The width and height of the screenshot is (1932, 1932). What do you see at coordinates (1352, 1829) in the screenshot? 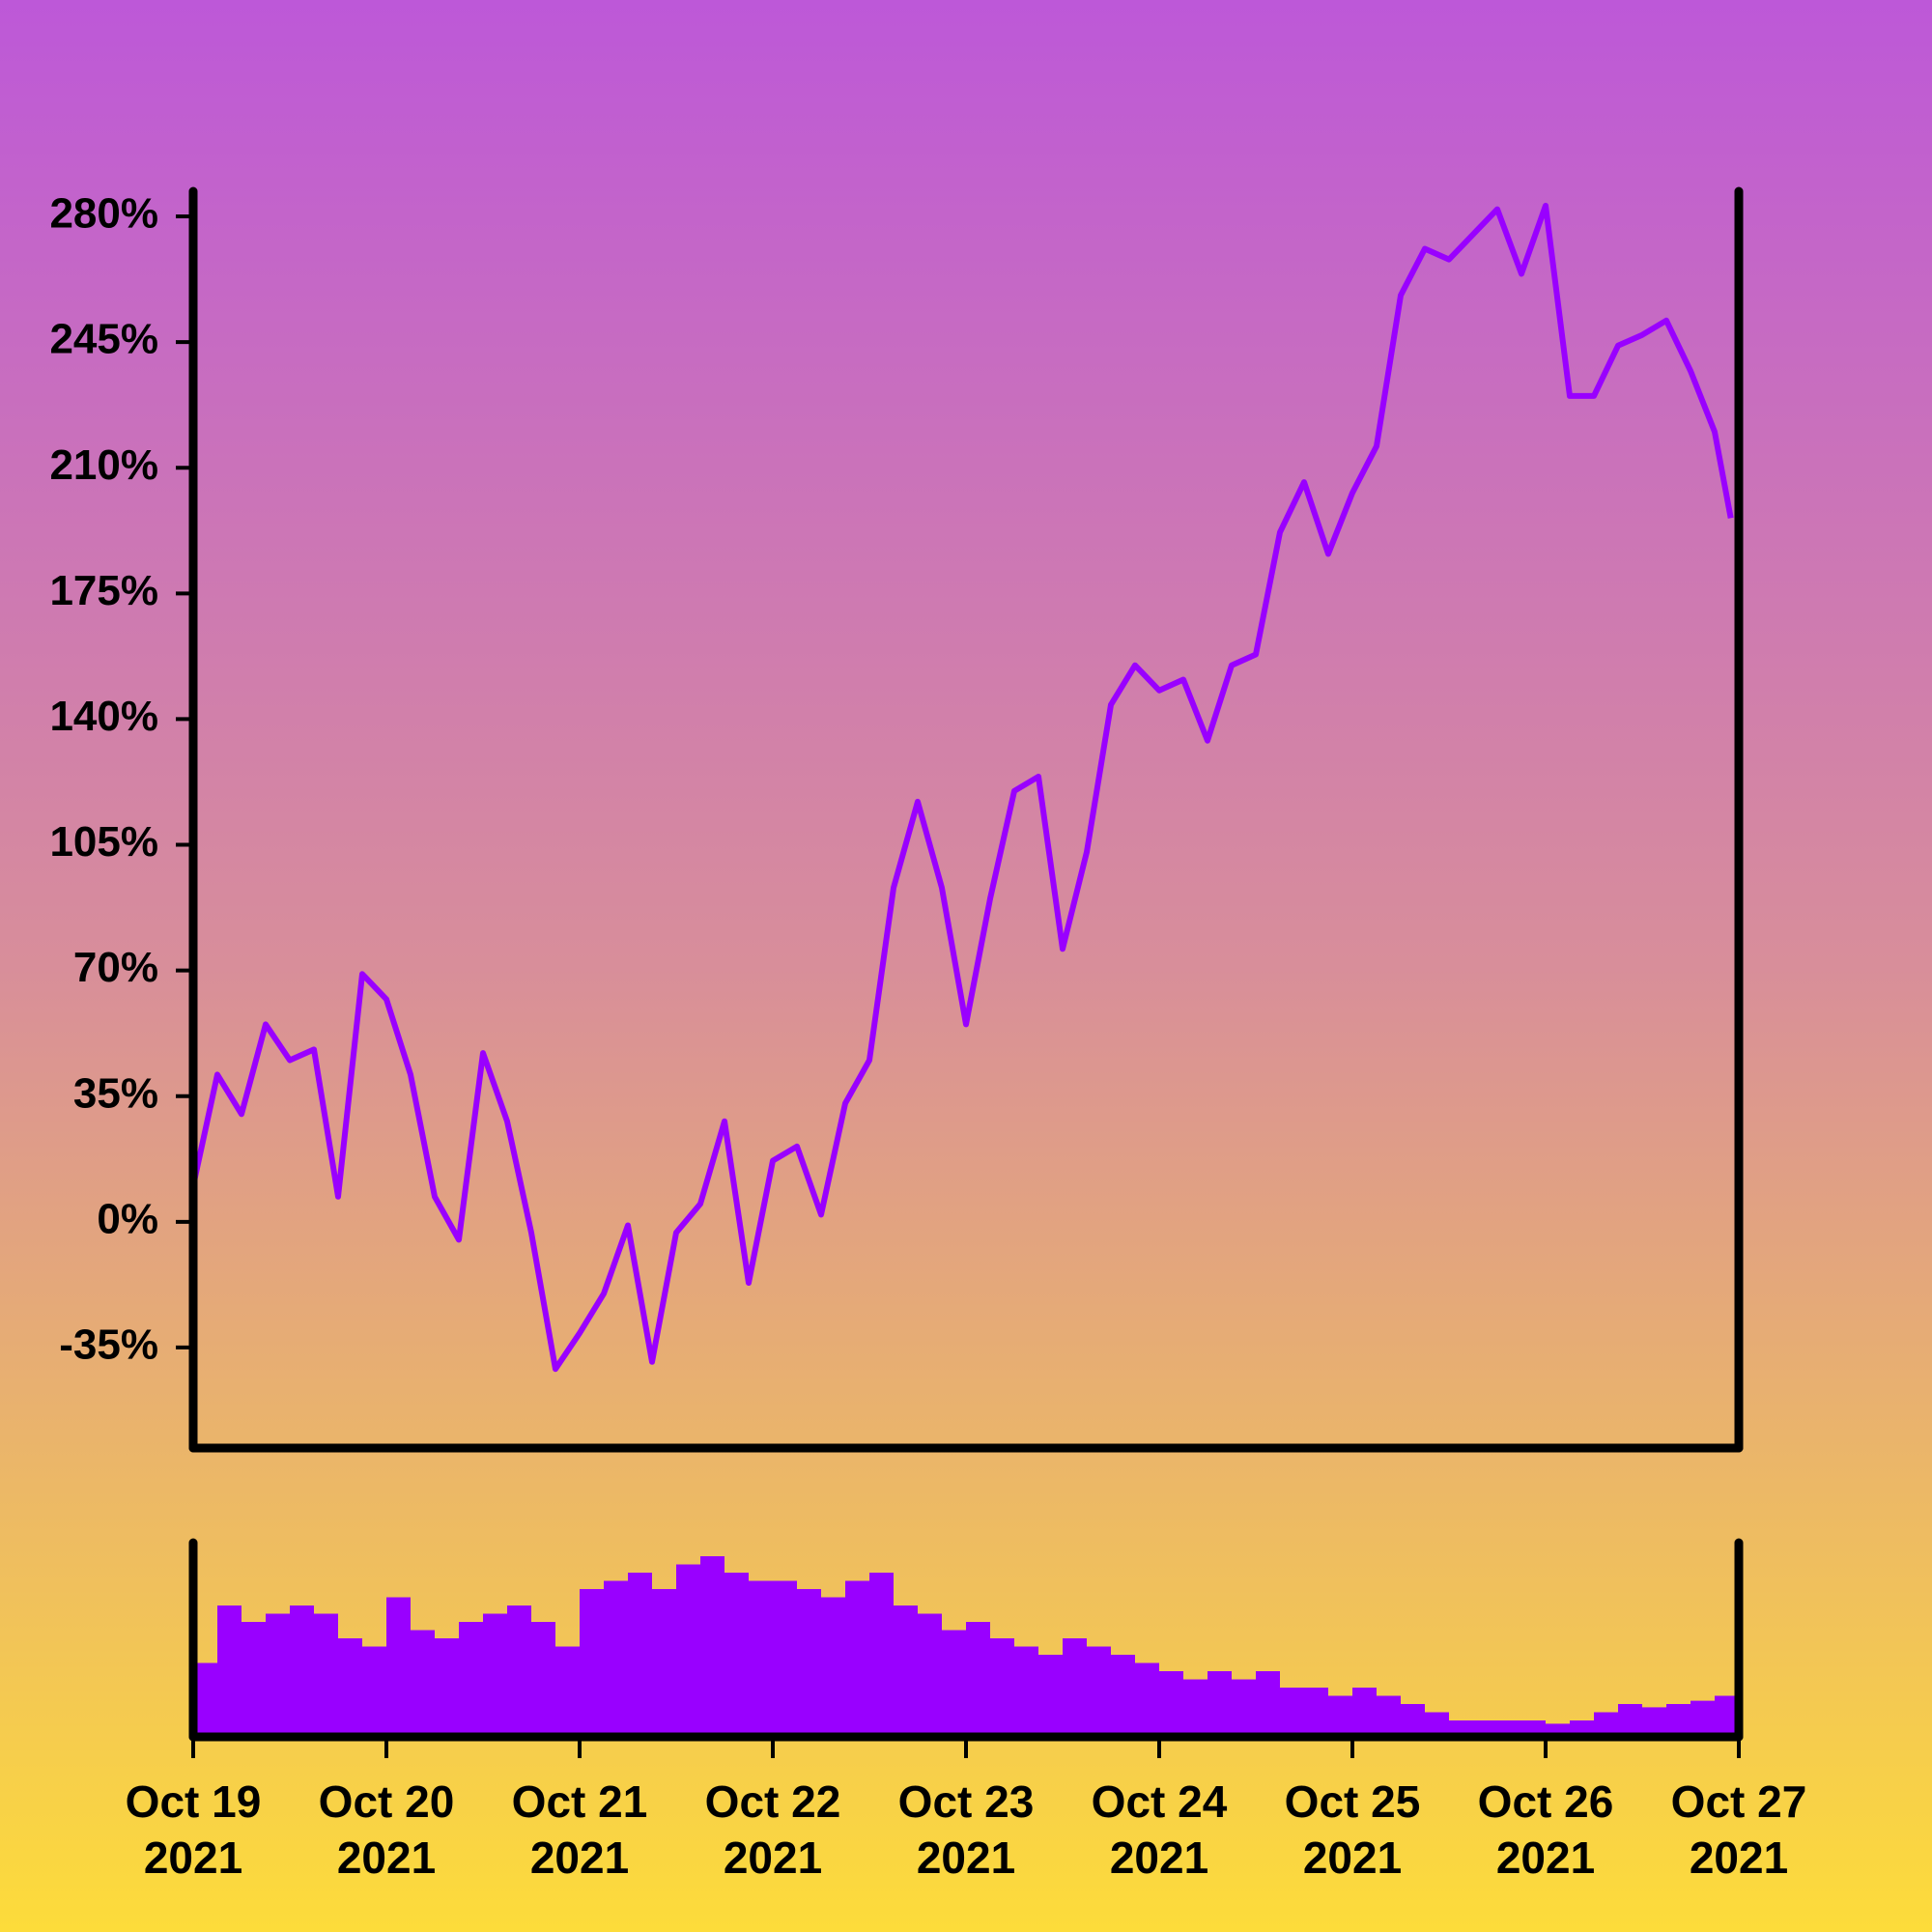
I see `x-tick-label: Oct 25 2021` at bounding box center [1352, 1829].